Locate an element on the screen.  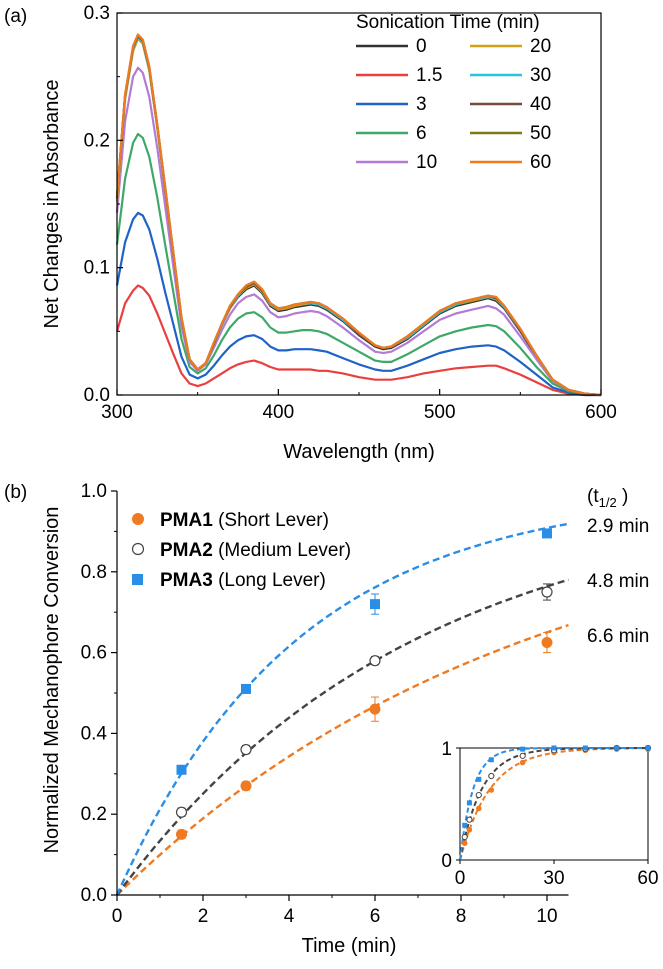
legend-label-pma3: PMA3 (Long Lever) is located at coordinates (243, 580).